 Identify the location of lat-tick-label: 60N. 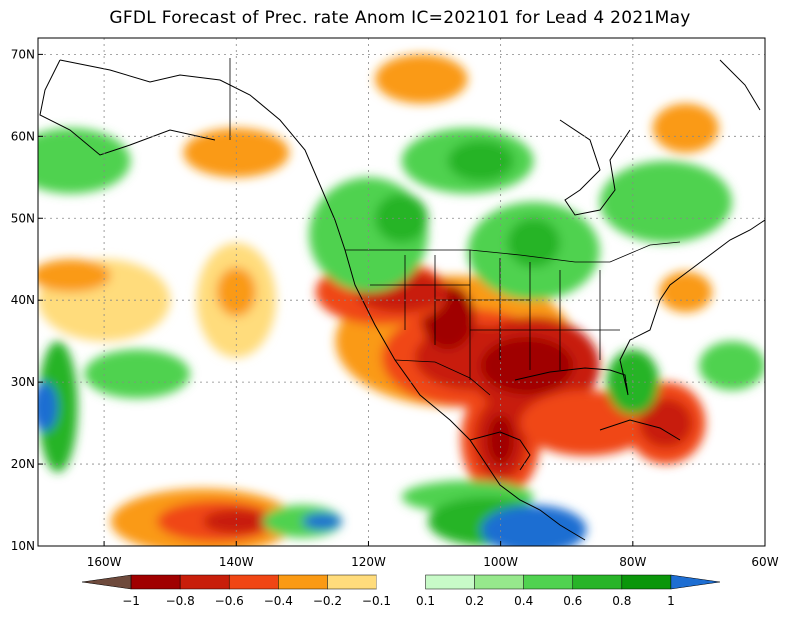
(23, 136).